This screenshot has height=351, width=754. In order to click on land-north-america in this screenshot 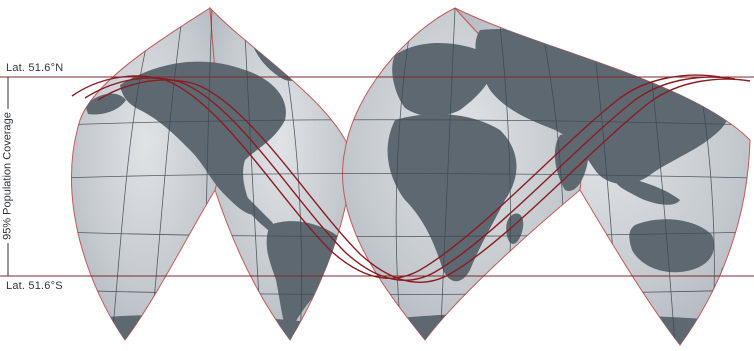, I will do `click(203, 138)`.